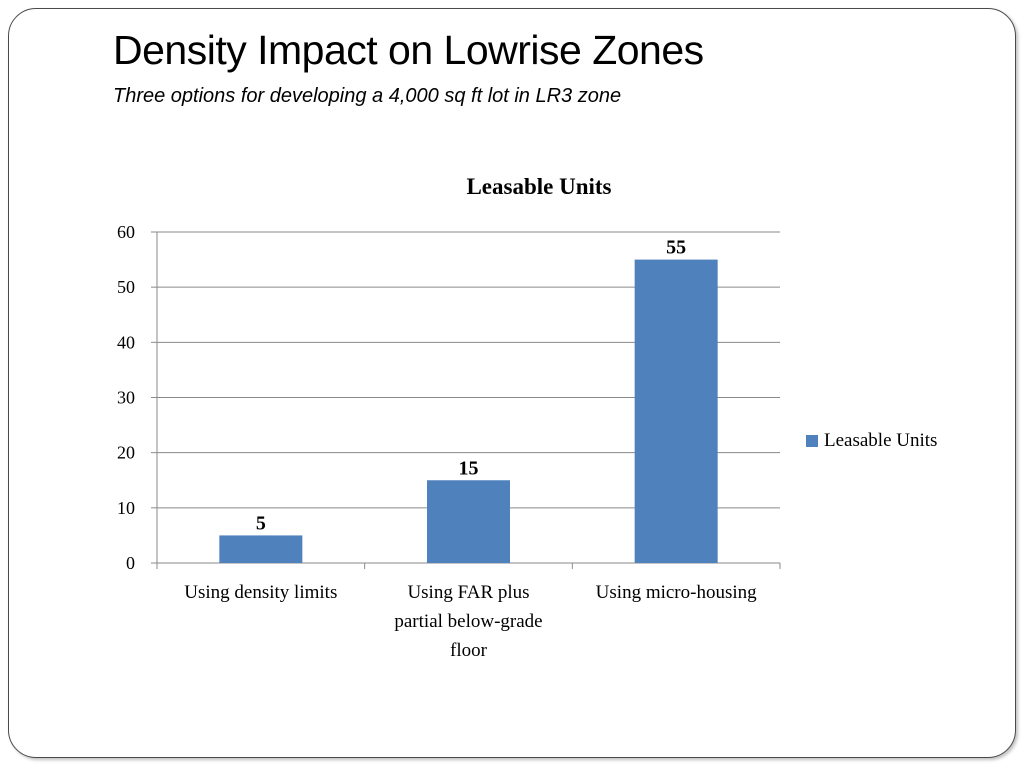 The width and height of the screenshot is (1024, 768). Describe the element at coordinates (408, 50) in the screenshot. I see `slide-title: Density Impact on Lowrise Zones` at that location.